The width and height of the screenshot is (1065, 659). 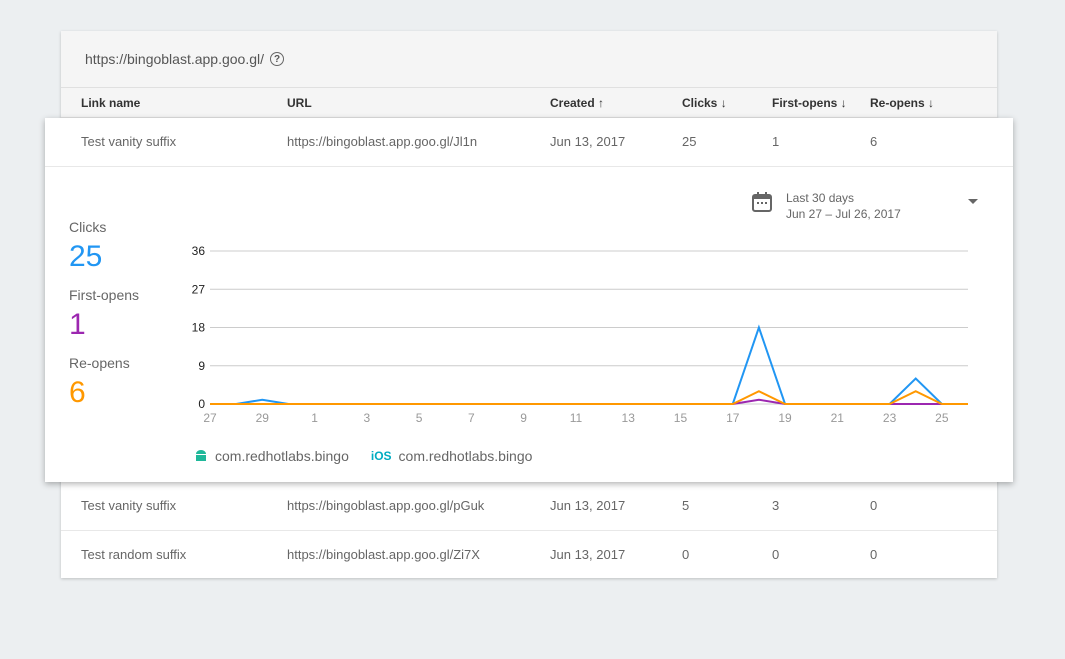 I want to click on col-url: URL, so click(x=299, y=103).